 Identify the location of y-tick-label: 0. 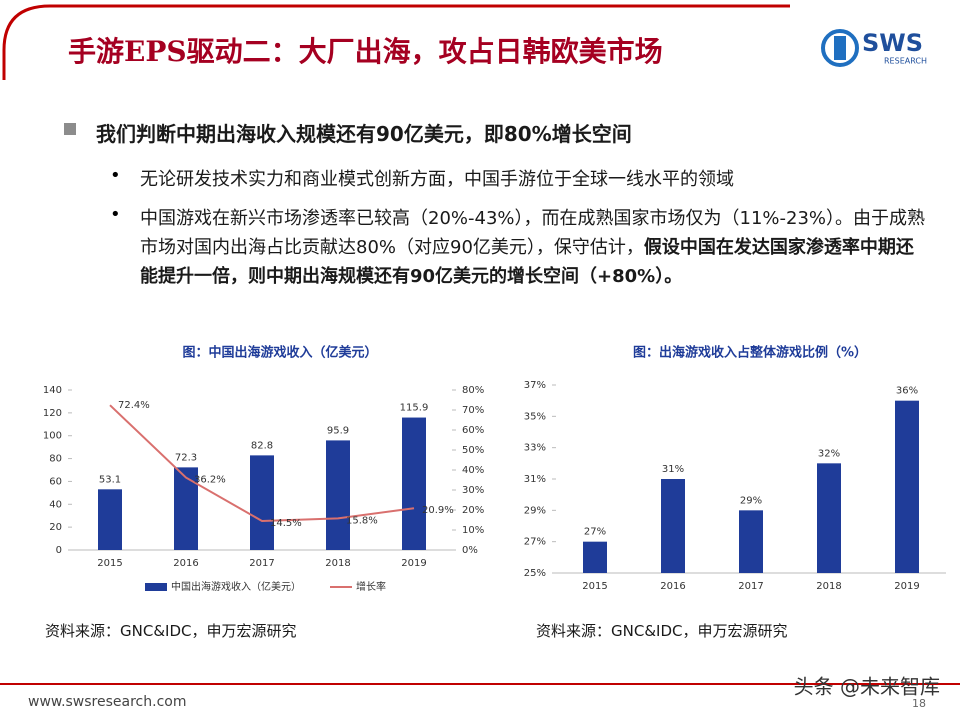
(59, 550).